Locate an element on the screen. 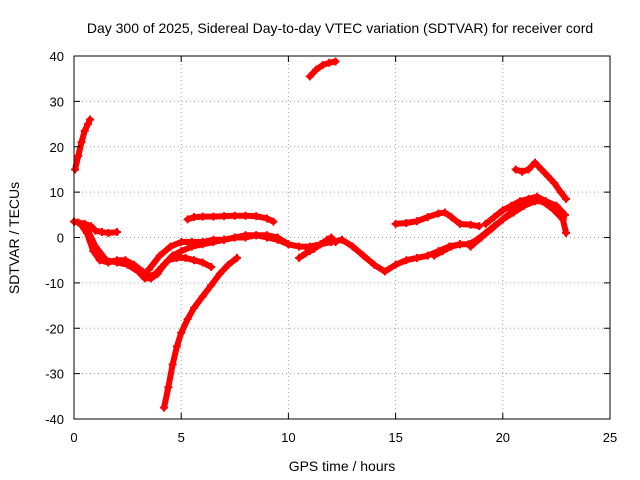 Image resolution: width=640 pixels, height=480 pixels. x-tick-label: 10 is located at coordinates (288, 437).